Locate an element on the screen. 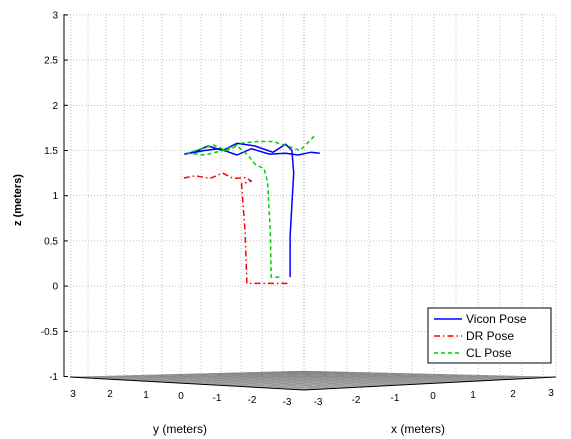 The width and height of the screenshot is (571, 439). x-axis-line is located at coordinates (430, 383).